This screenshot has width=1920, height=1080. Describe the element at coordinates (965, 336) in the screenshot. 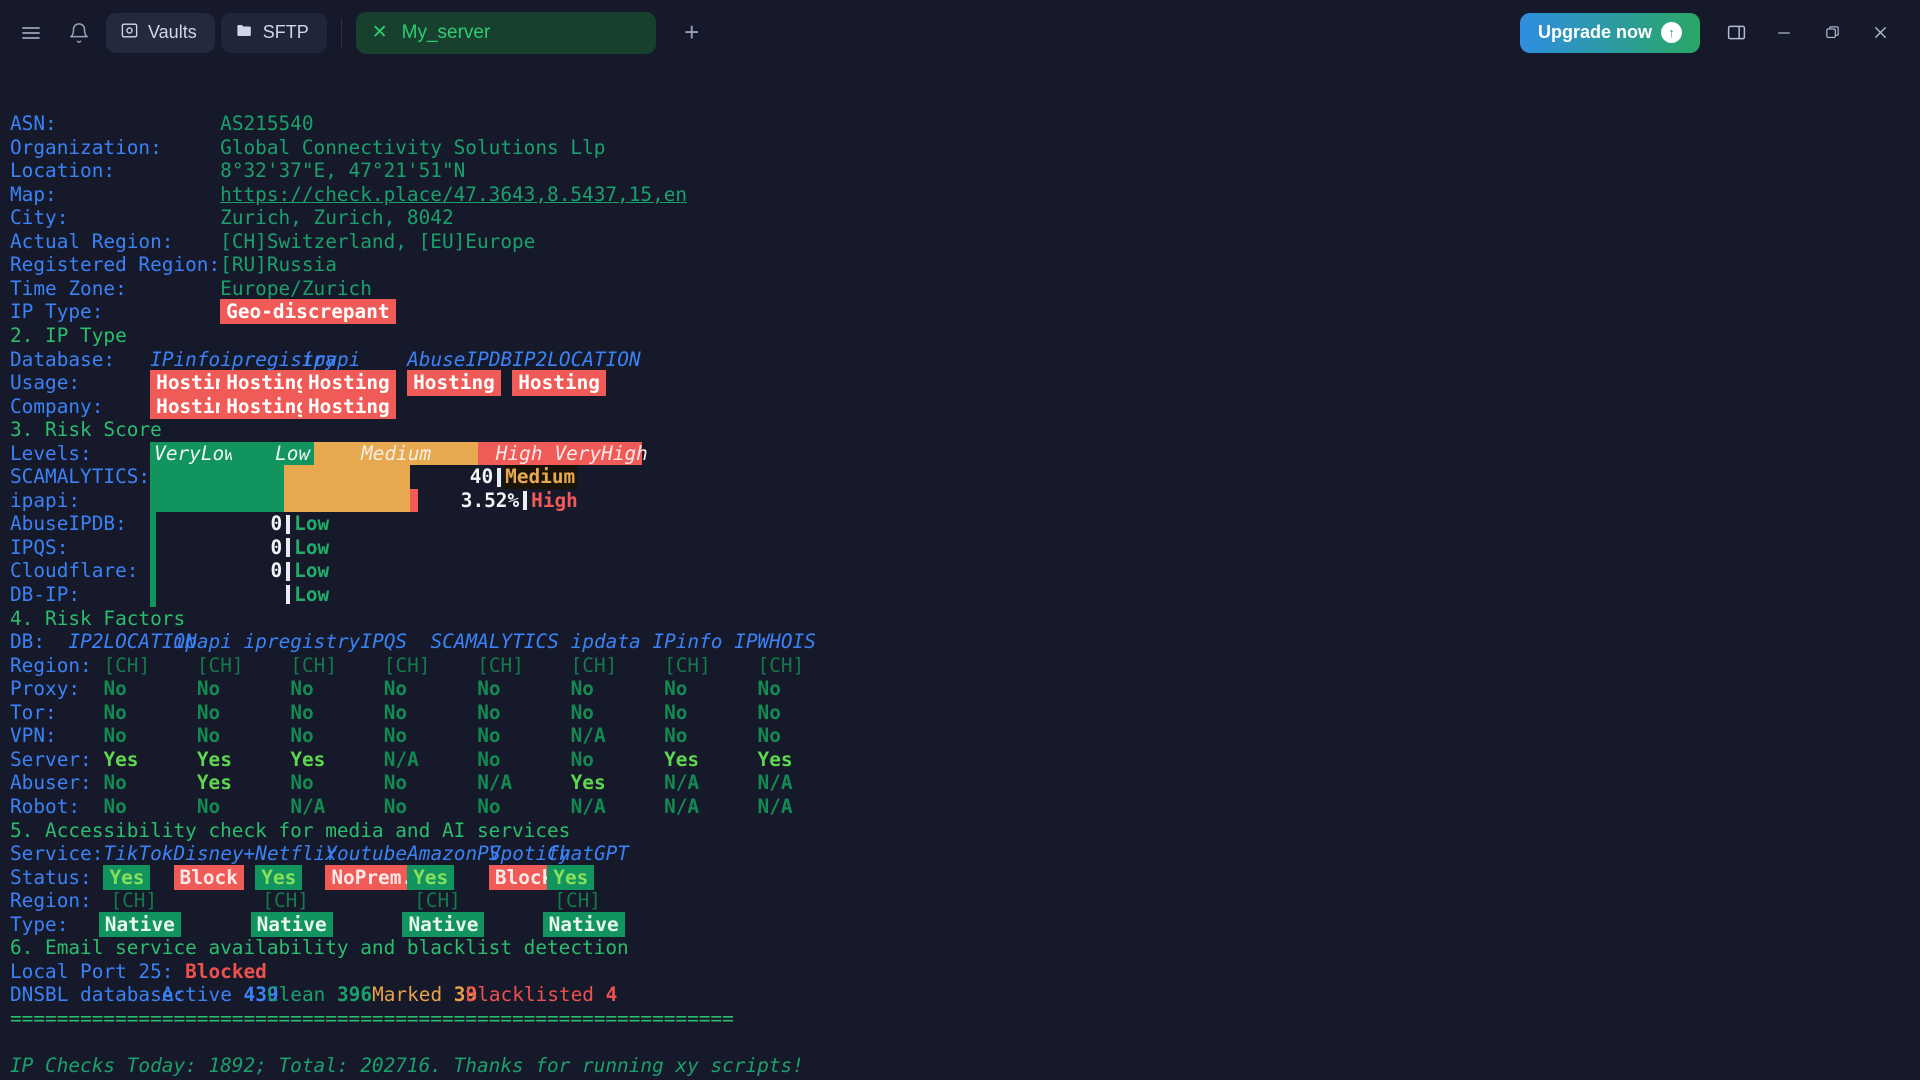

I see `section-heading-row: 2. IP Type` at that location.